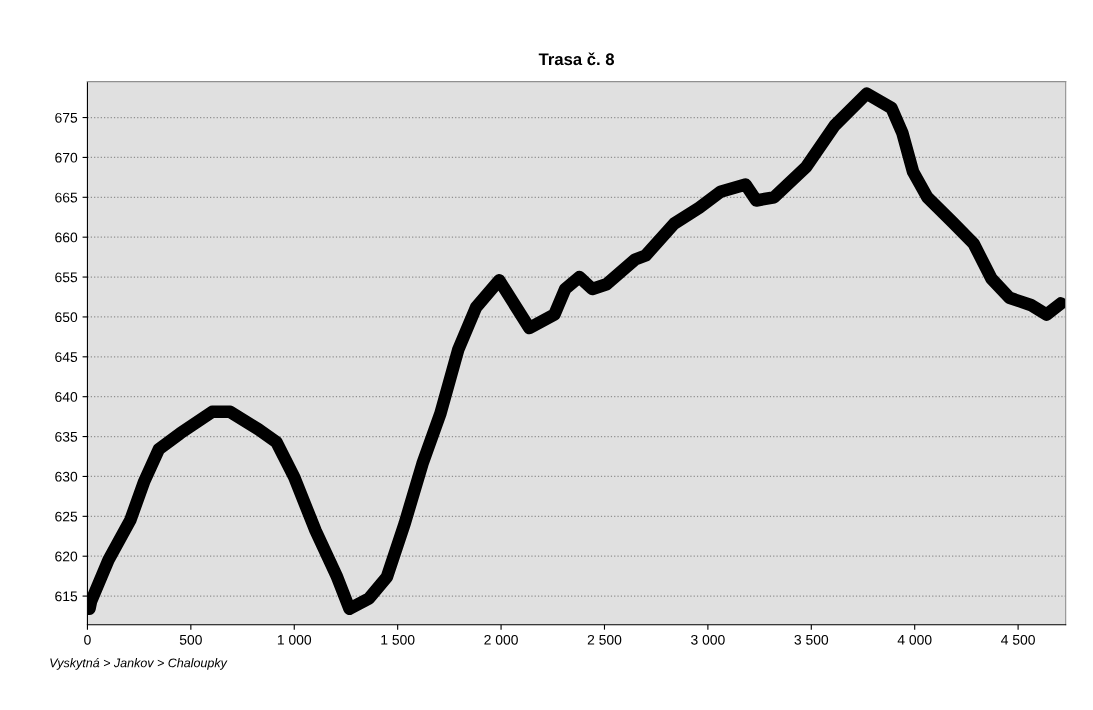 The width and height of the screenshot is (1093, 710). I want to click on x-tick-label: 3 500, so click(811, 639).